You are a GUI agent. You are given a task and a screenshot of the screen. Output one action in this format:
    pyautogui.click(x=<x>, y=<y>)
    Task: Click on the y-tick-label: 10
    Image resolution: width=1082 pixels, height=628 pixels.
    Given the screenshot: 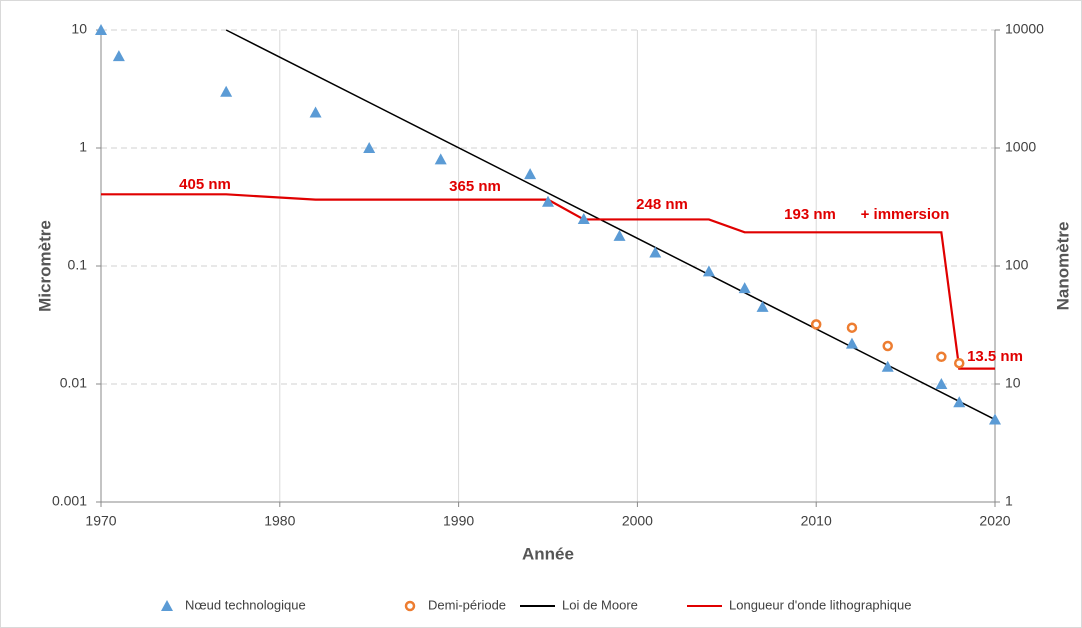 What is the action you would take?
    pyautogui.click(x=79, y=29)
    